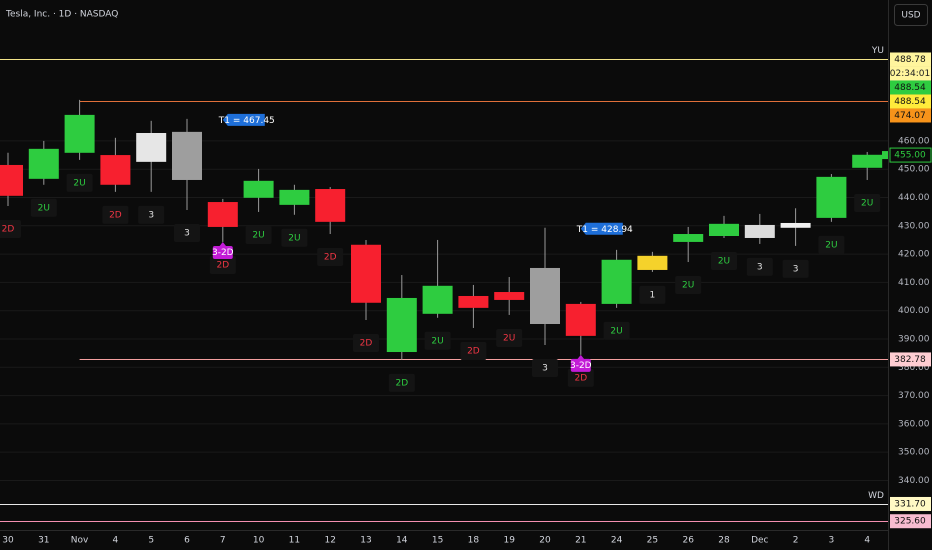 The width and height of the screenshot is (932, 550). What do you see at coordinates (509, 541) in the screenshot?
I see `x-tick-label: 19` at bounding box center [509, 541].